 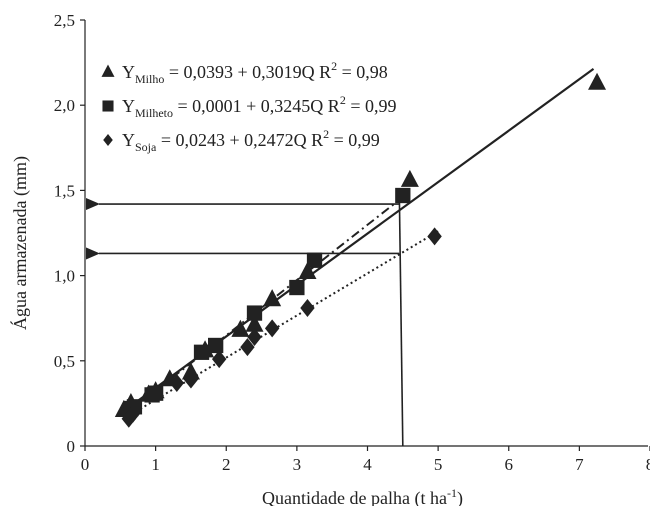 I want to click on y-tick-label: 2,0, so click(x=64, y=105).